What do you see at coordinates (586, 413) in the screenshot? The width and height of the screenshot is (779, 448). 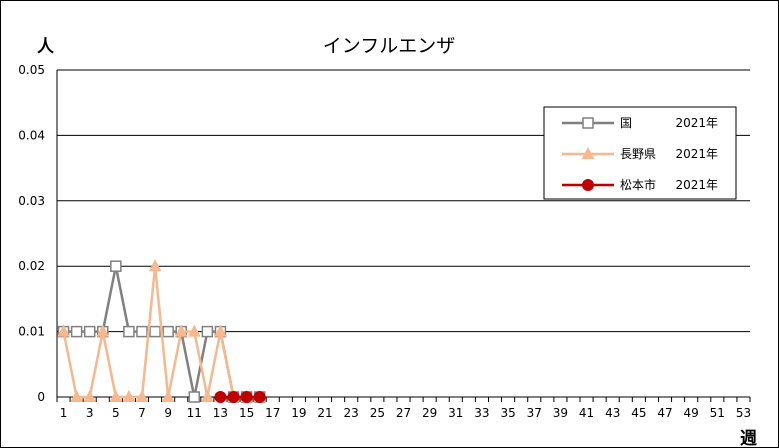 I see `x-tick-label: 41` at bounding box center [586, 413].